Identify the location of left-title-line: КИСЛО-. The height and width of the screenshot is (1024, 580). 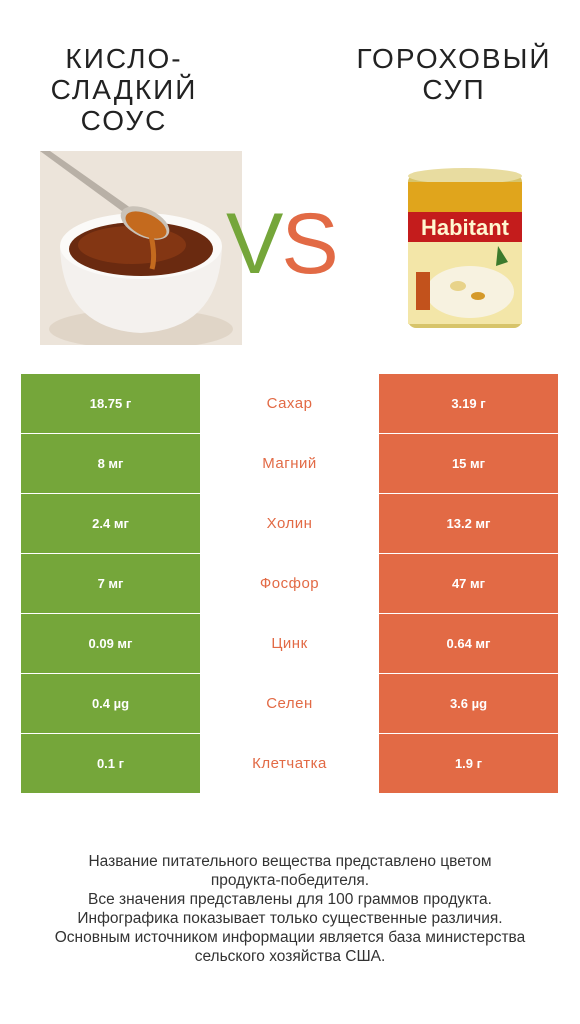
(124, 58).